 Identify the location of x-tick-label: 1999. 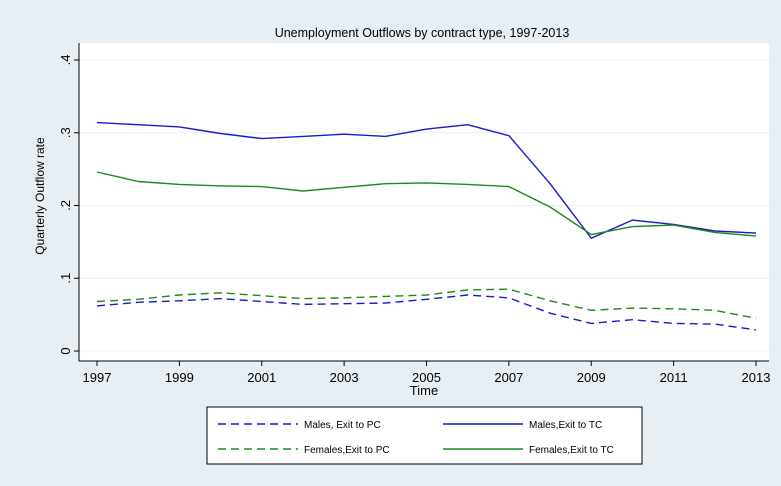
(179, 377).